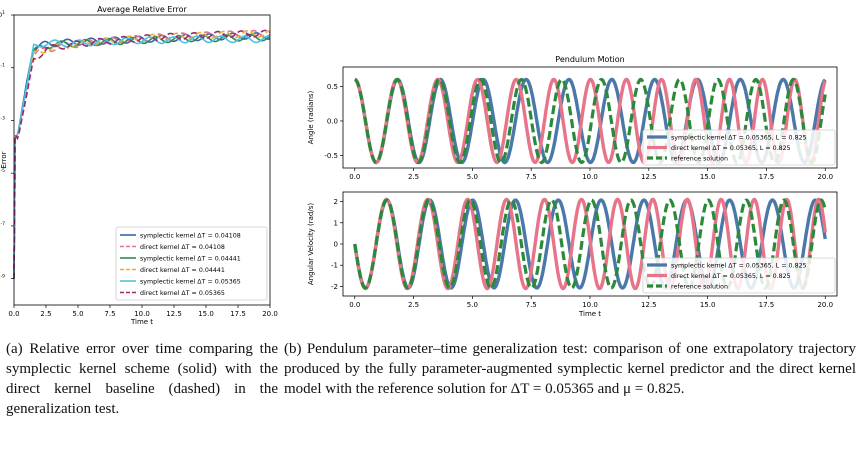  Describe the element at coordinates (182, 293) in the screenshot. I see `legend-label: direct kernel ΔT = 0.05365` at that location.